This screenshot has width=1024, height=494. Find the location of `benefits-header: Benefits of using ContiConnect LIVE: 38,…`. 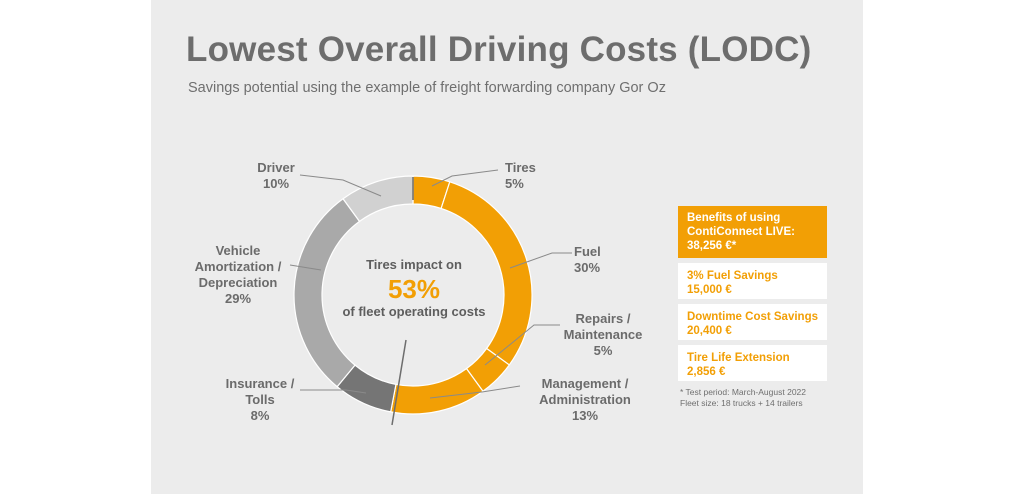

benefits-header: Benefits of using ContiConnect LIVE: 38,… is located at coordinates (752, 232).